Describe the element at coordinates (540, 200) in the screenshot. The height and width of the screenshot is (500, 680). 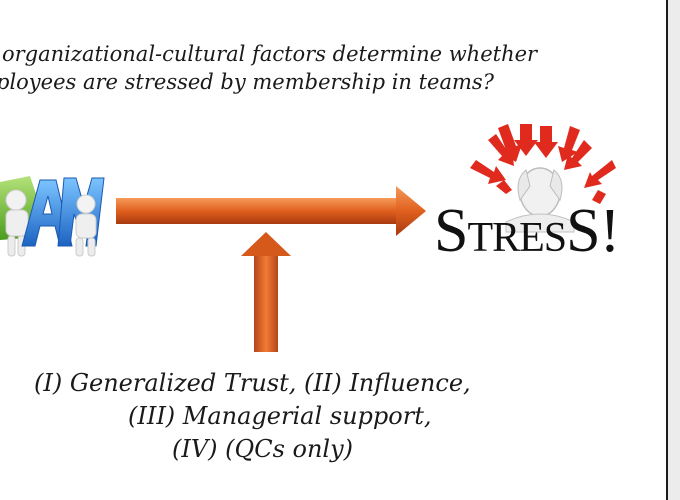
I see `stressed-person-icon` at that location.